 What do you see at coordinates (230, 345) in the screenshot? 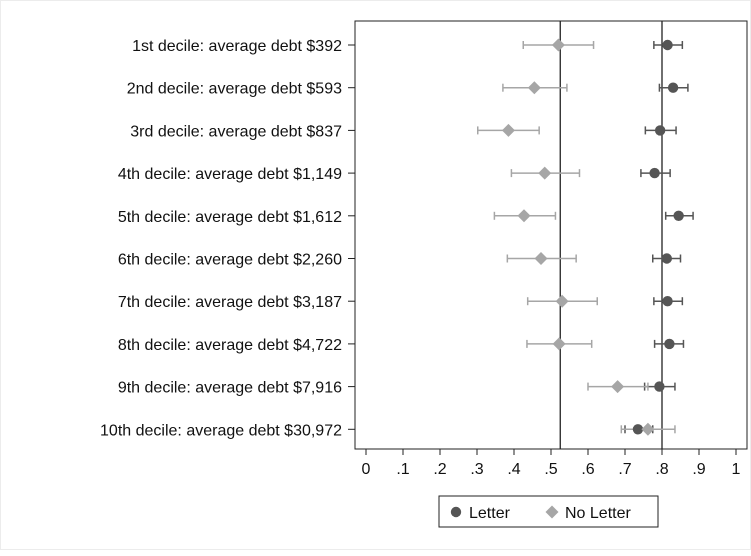
I see `category-label: 8th decile: average debt $4,722` at bounding box center [230, 345].